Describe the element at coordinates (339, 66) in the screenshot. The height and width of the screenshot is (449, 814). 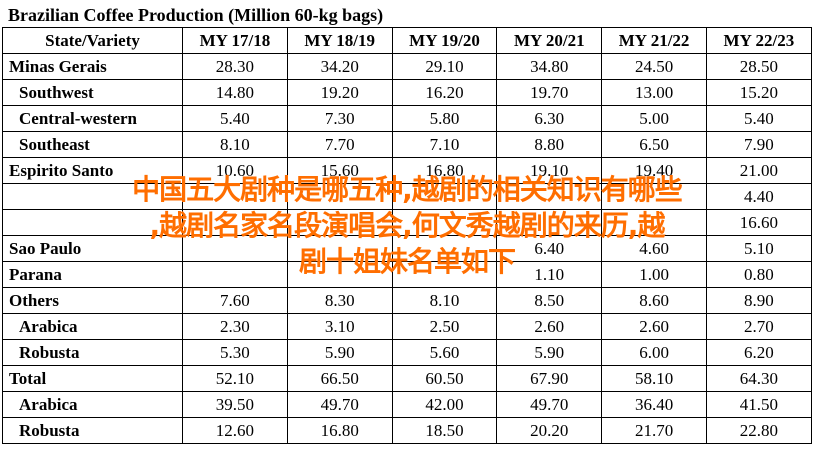
I see `table-cell: 34.20` at that location.